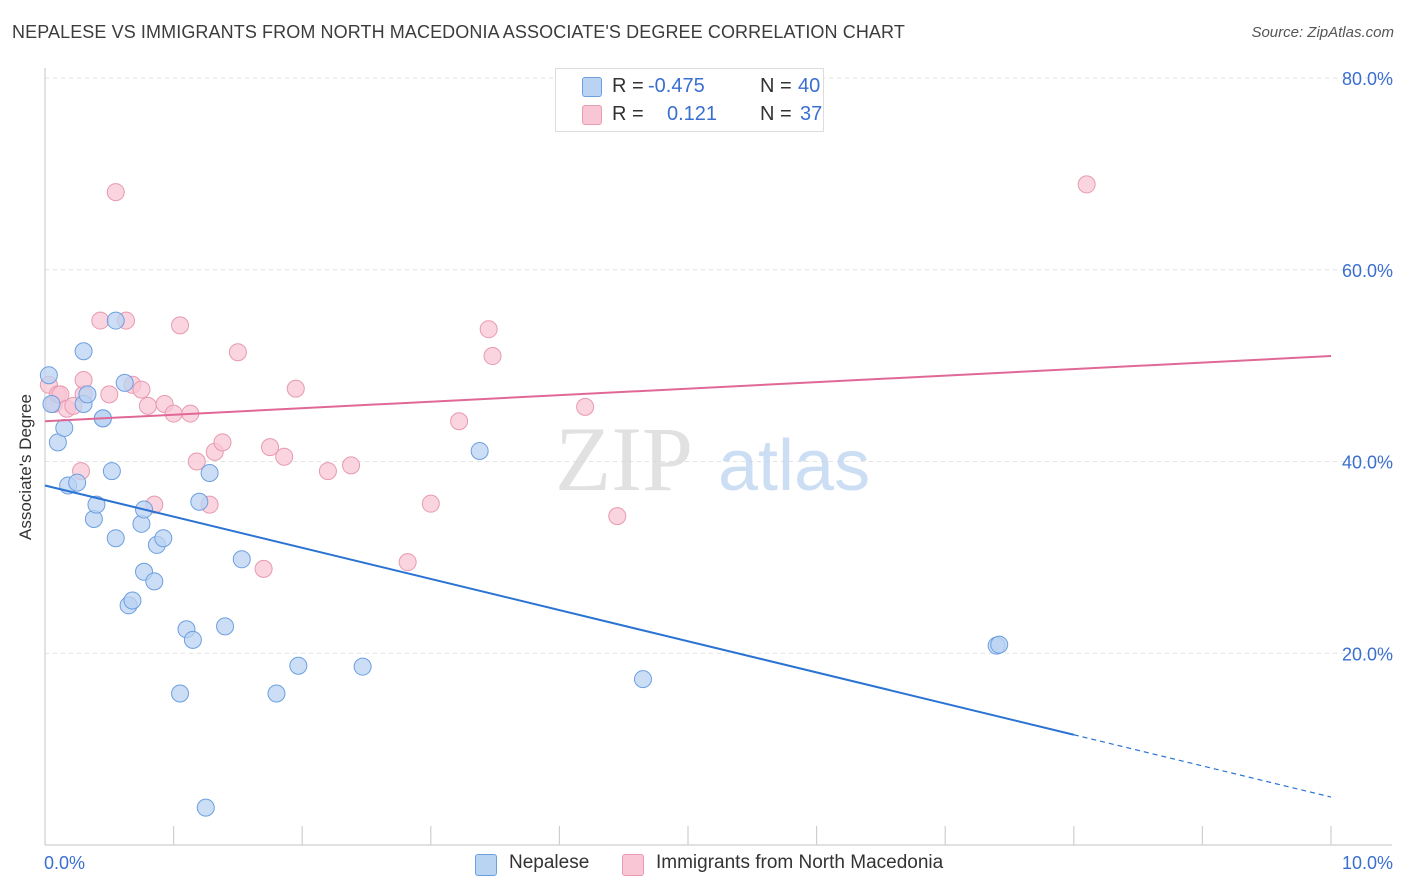  Describe the element at coordinates (800, 862) in the screenshot. I see `legend-label: Immigrants from North Macedonia` at that location.